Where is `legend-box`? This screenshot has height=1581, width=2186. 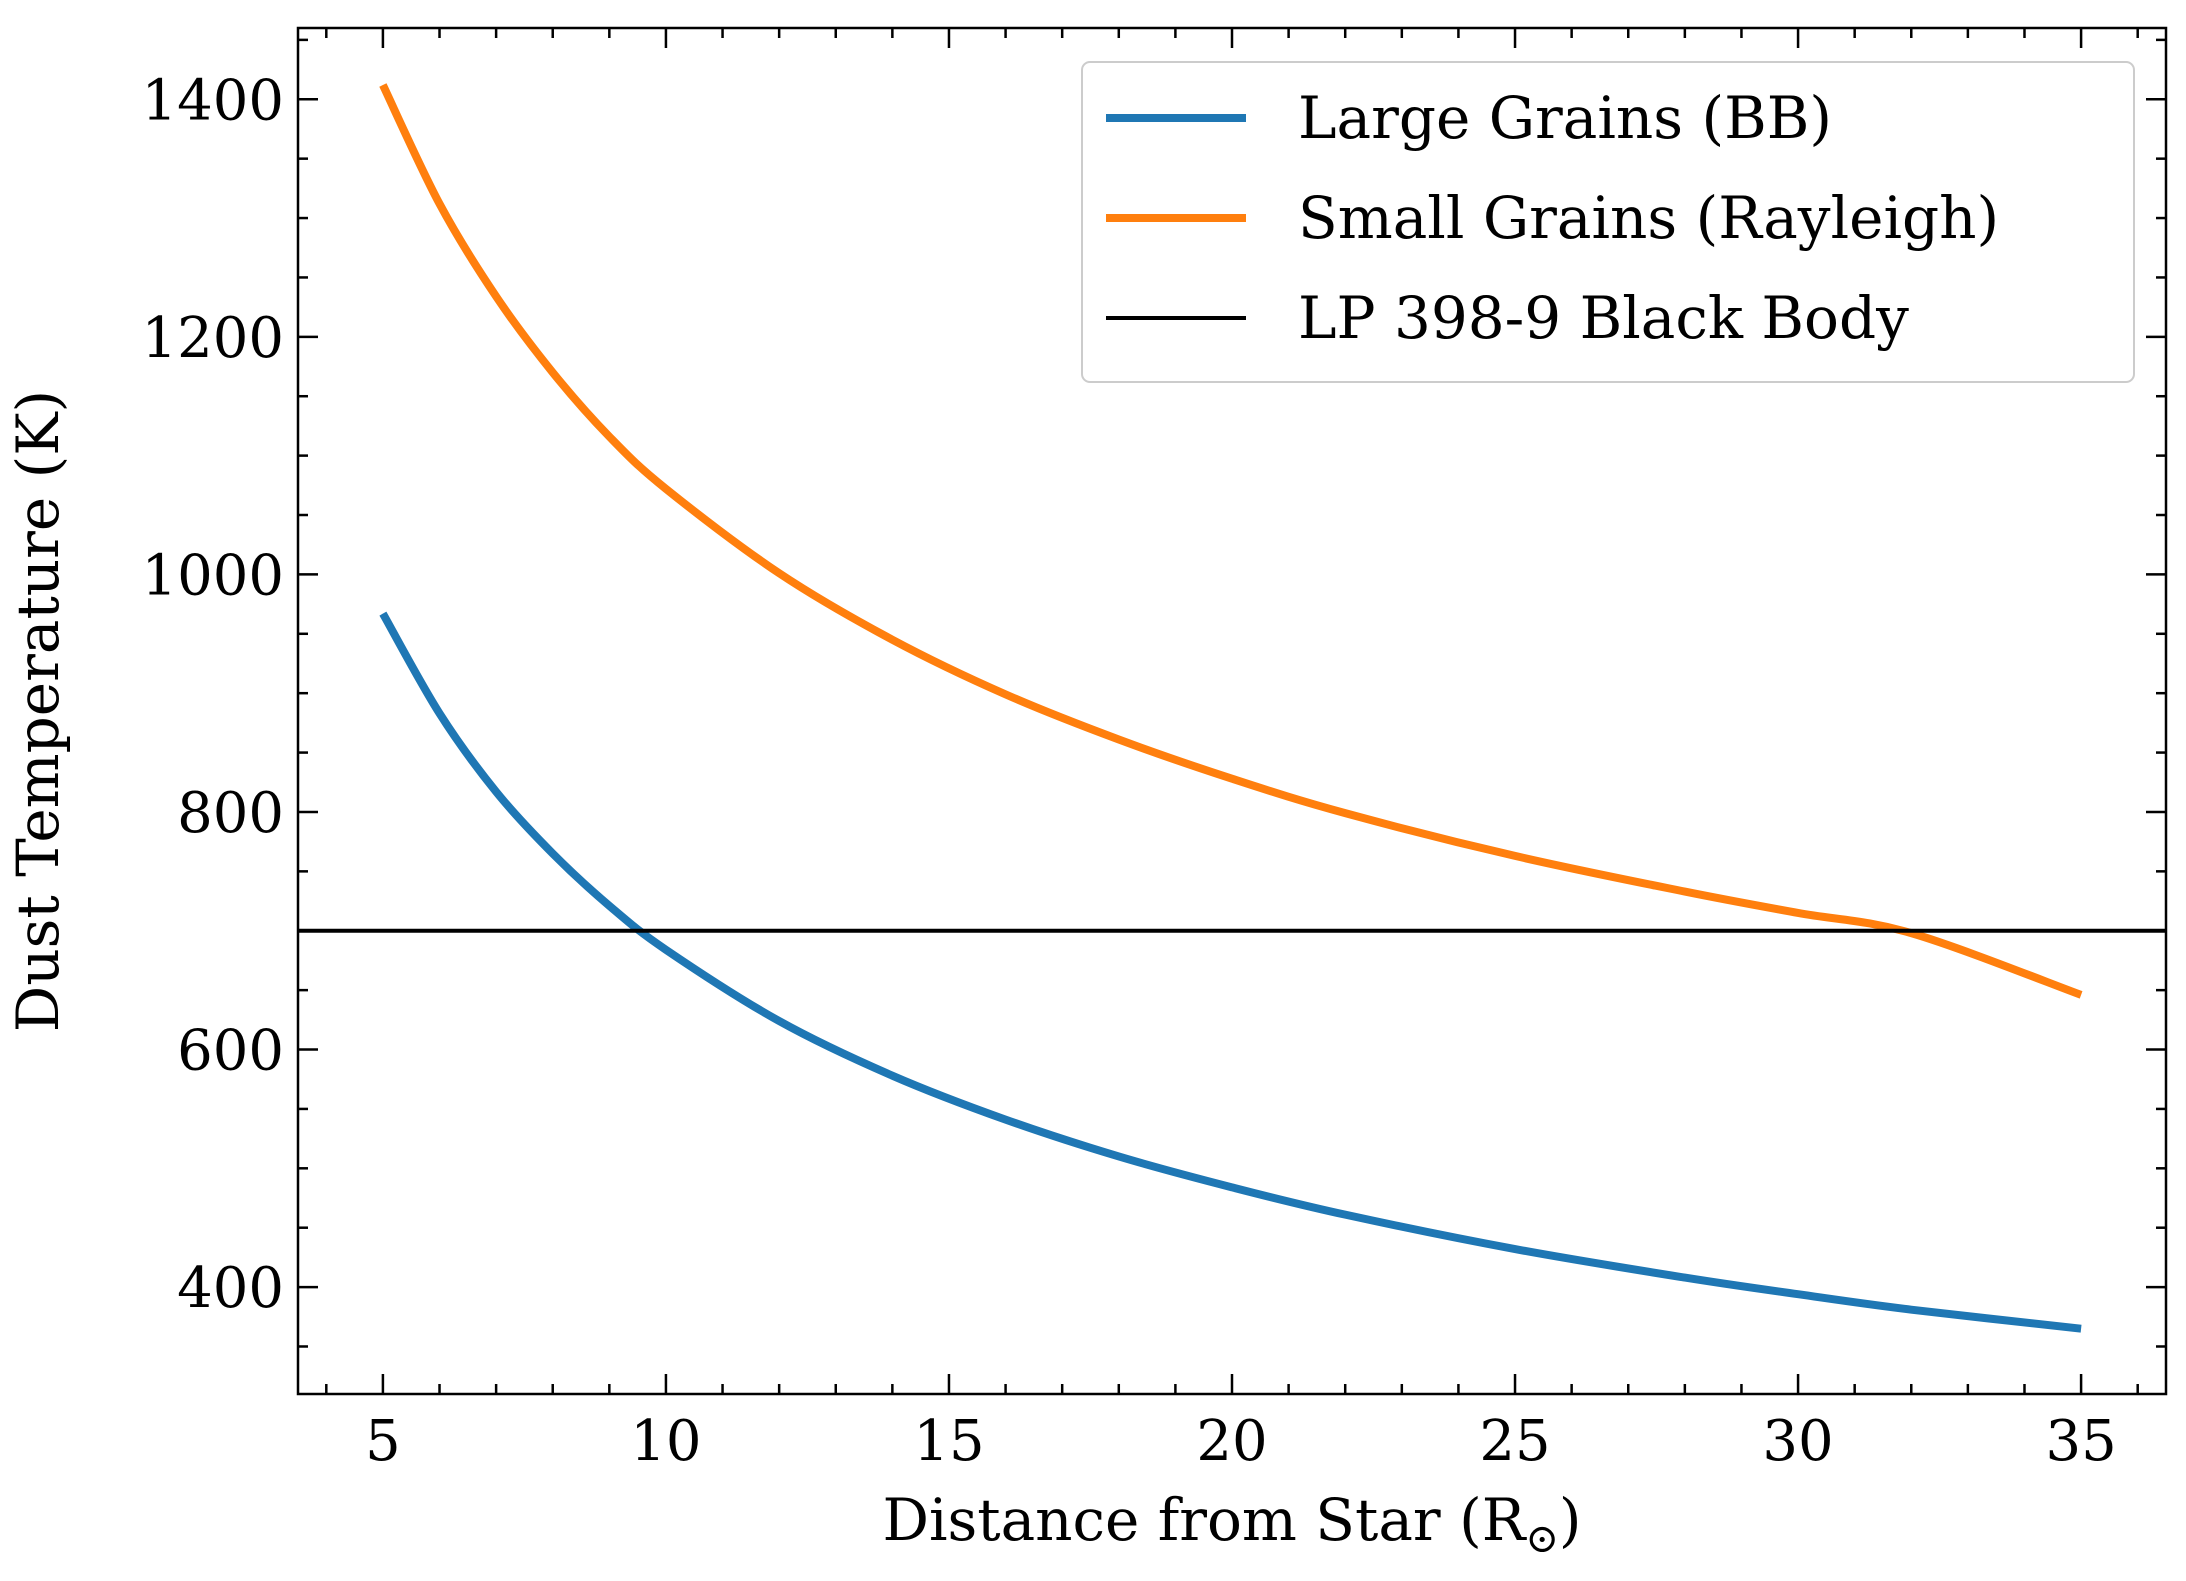 legend-box is located at coordinates (1608, 222).